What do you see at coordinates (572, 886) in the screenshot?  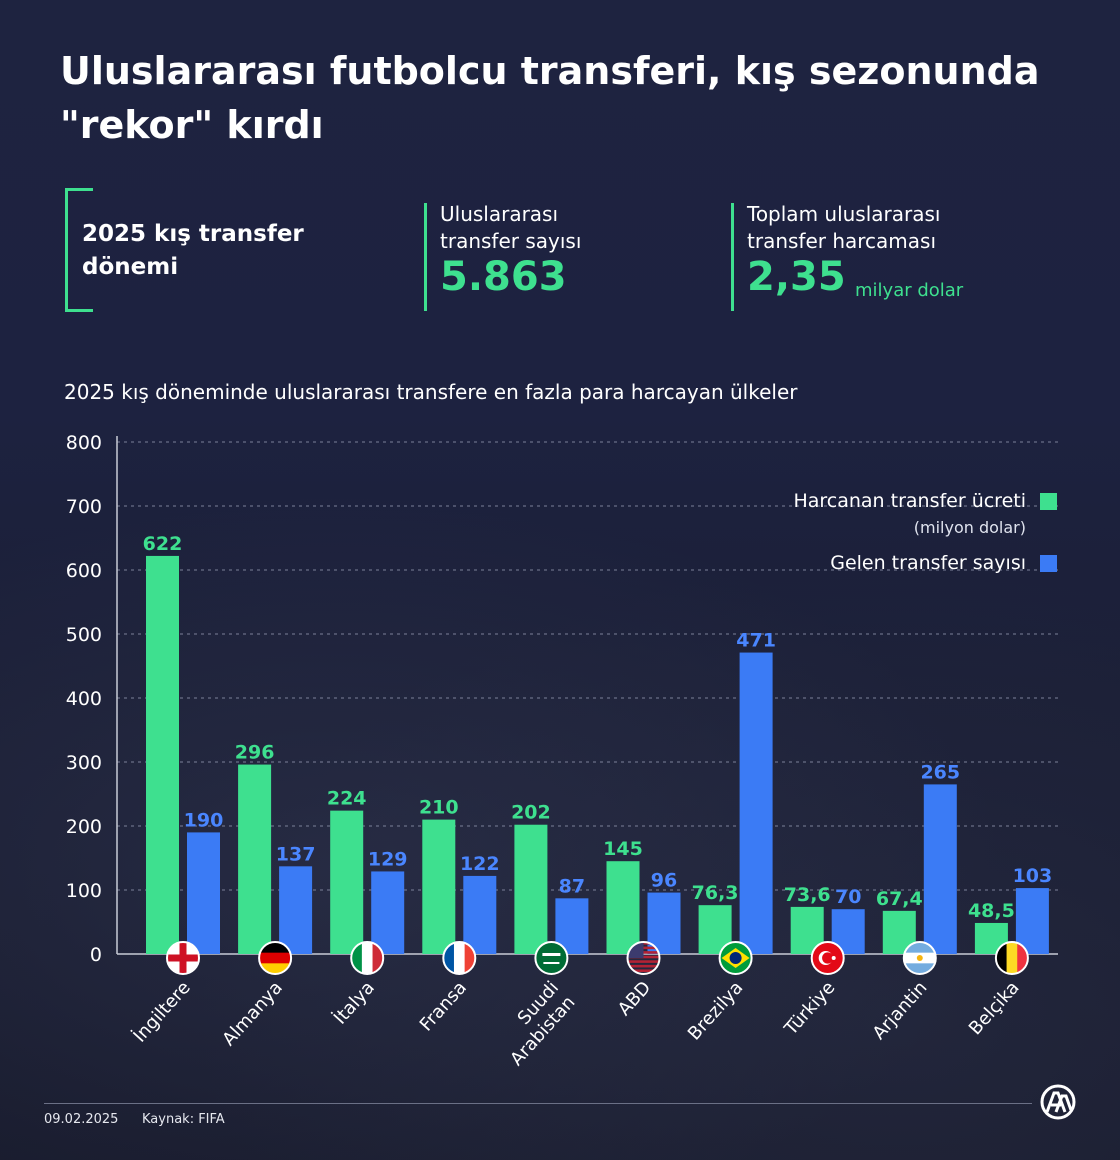 I see `count-value-label: 87` at bounding box center [572, 886].